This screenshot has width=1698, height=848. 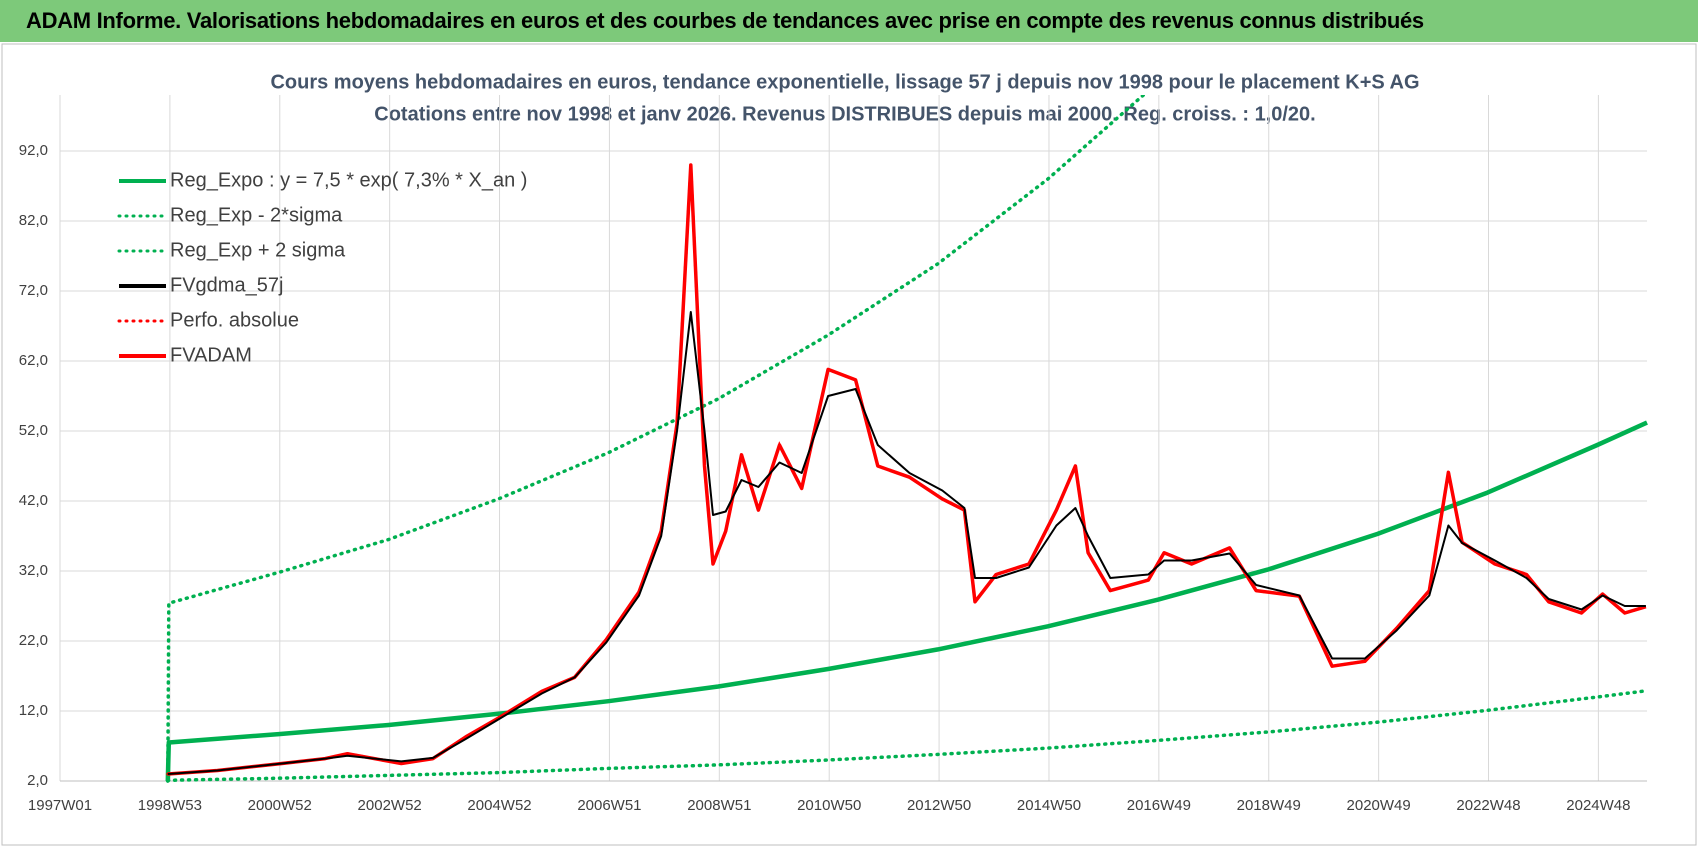 I want to click on x-tick-label: 2004W52, so click(x=499, y=805).